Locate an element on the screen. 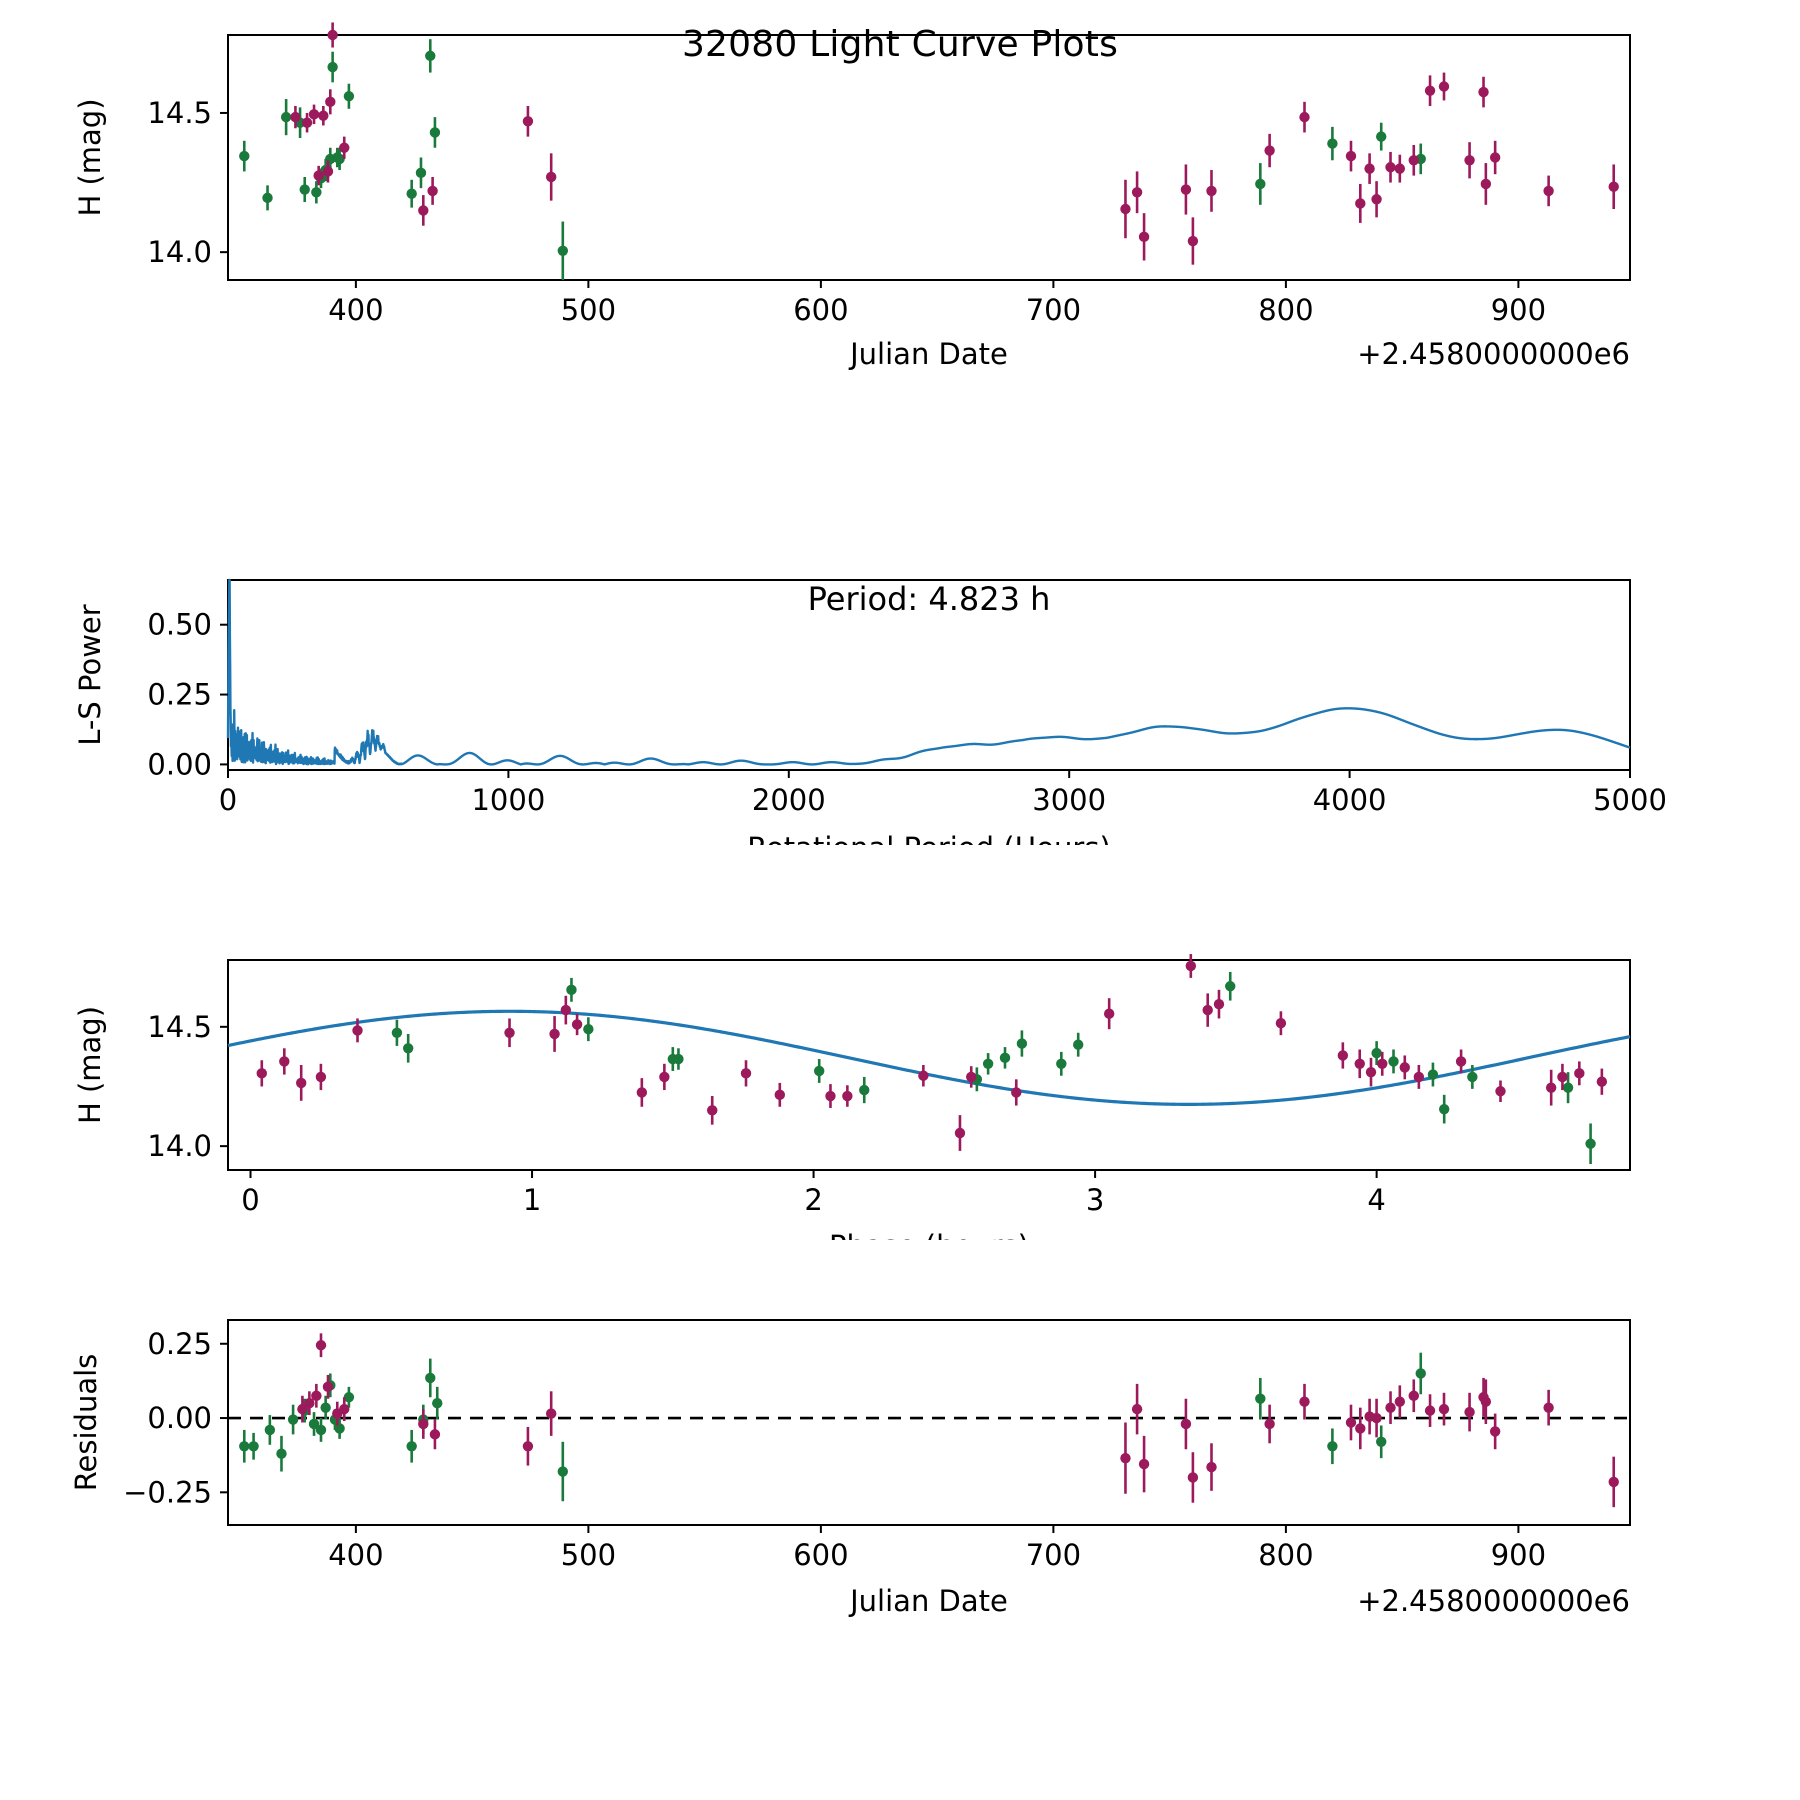 This screenshot has height=1800, width=1800. figure-title: 32080 Light Curve Plots is located at coordinates (900, 44).